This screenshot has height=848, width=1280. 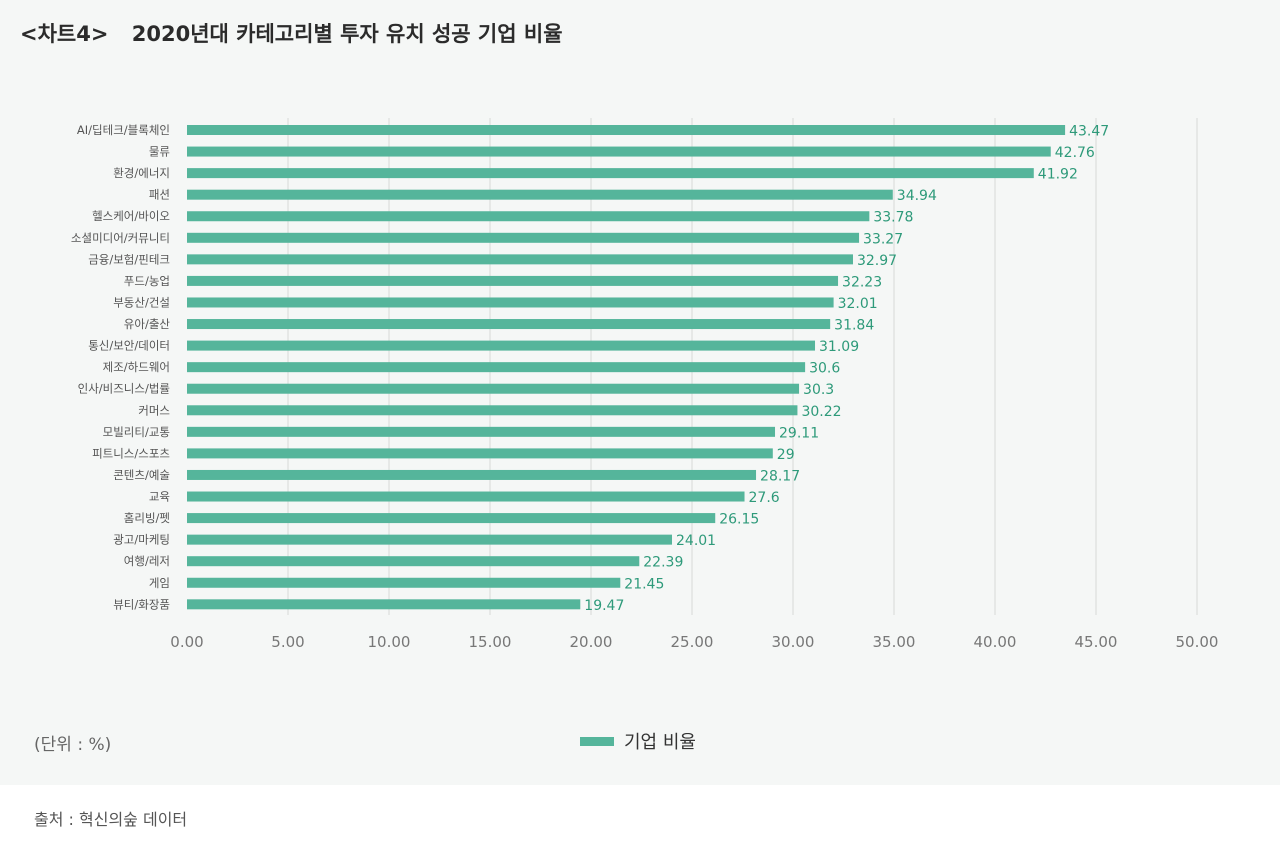 What do you see at coordinates (663, 563) in the screenshot?
I see `value-label: 22.39` at bounding box center [663, 563].